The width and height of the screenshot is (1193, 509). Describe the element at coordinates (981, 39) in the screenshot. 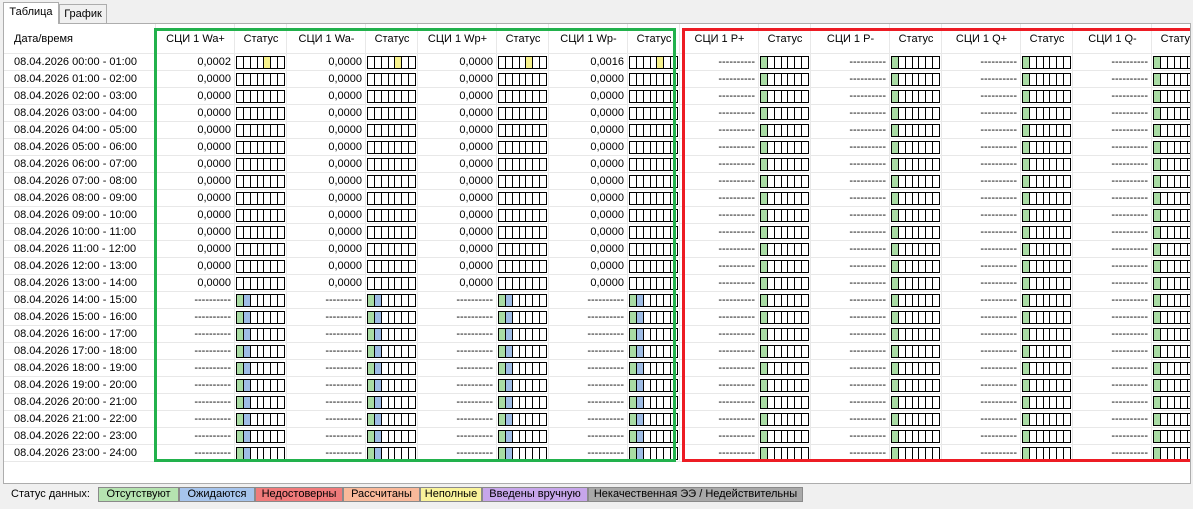

I see `header-channel-7: СЦИ 1 Q+` at that location.